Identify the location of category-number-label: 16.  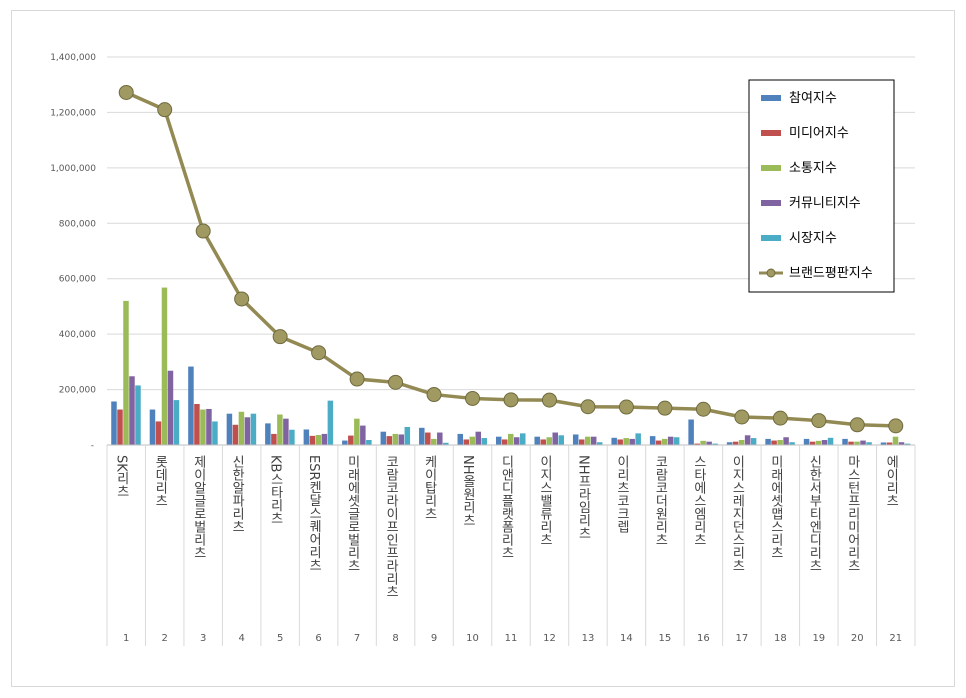
(703, 638).